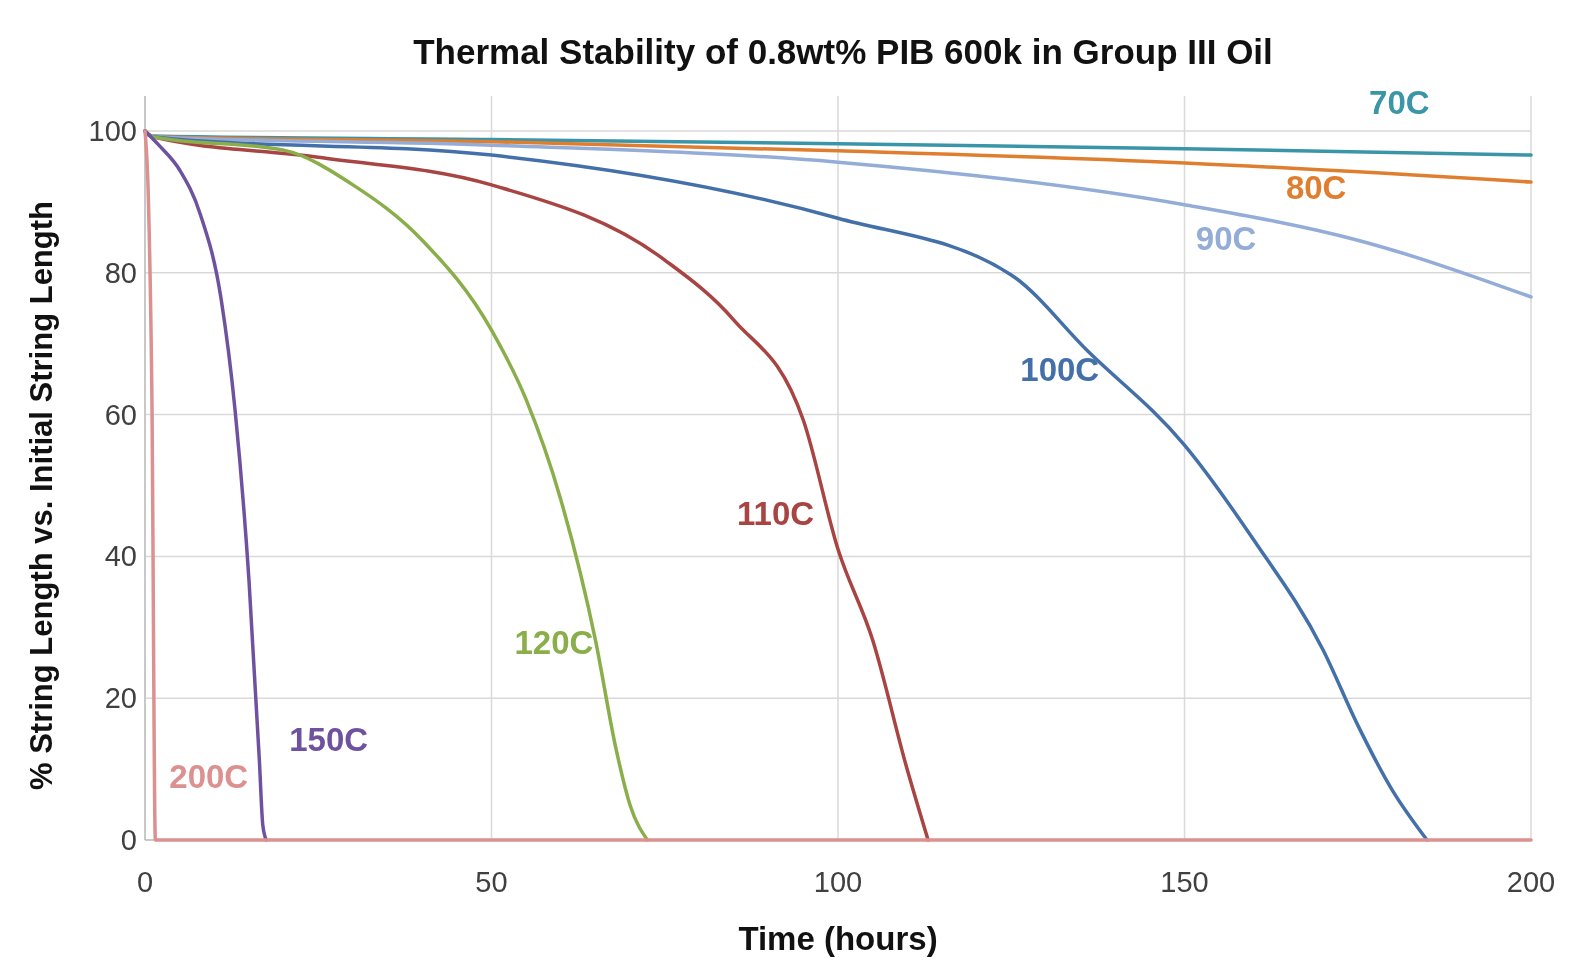 The image size is (1570, 964). Describe the element at coordinates (1226, 238) in the screenshot. I see `series-label: 90C` at that location.